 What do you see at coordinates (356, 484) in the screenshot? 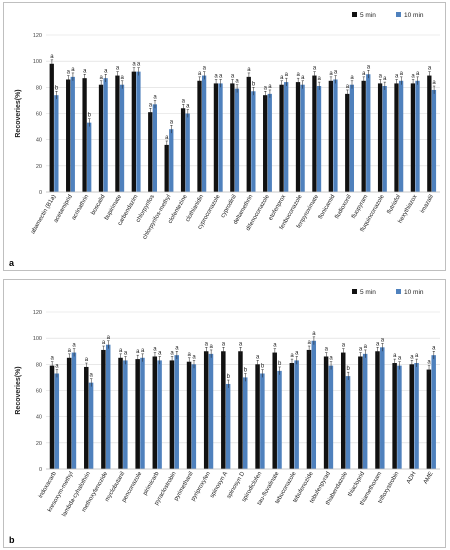
I see `x-tick-label: thiacloprid` at bounding box center [356, 484].